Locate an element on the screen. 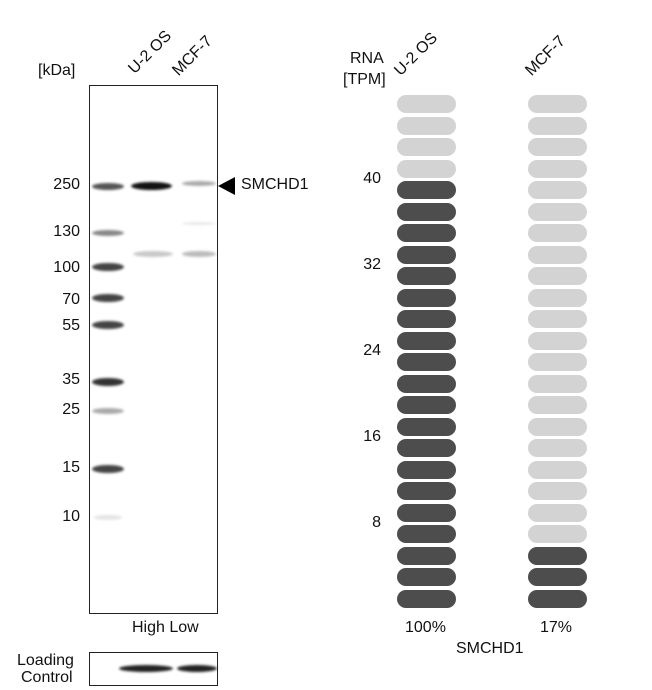 The image size is (652, 690). rna-tick-16: 16 is located at coordinates (372, 436).